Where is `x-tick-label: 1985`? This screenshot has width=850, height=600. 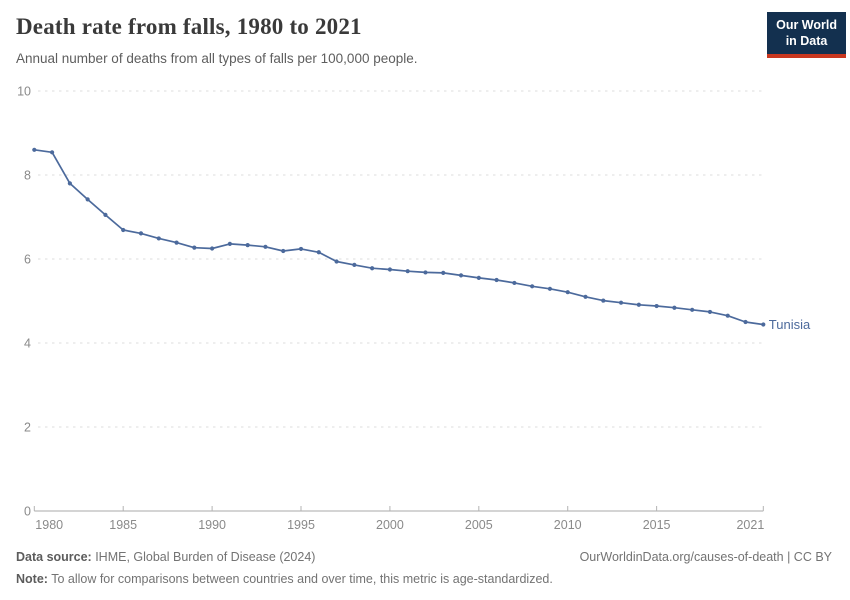
x-tick-label: 1985 is located at coordinates (123, 525).